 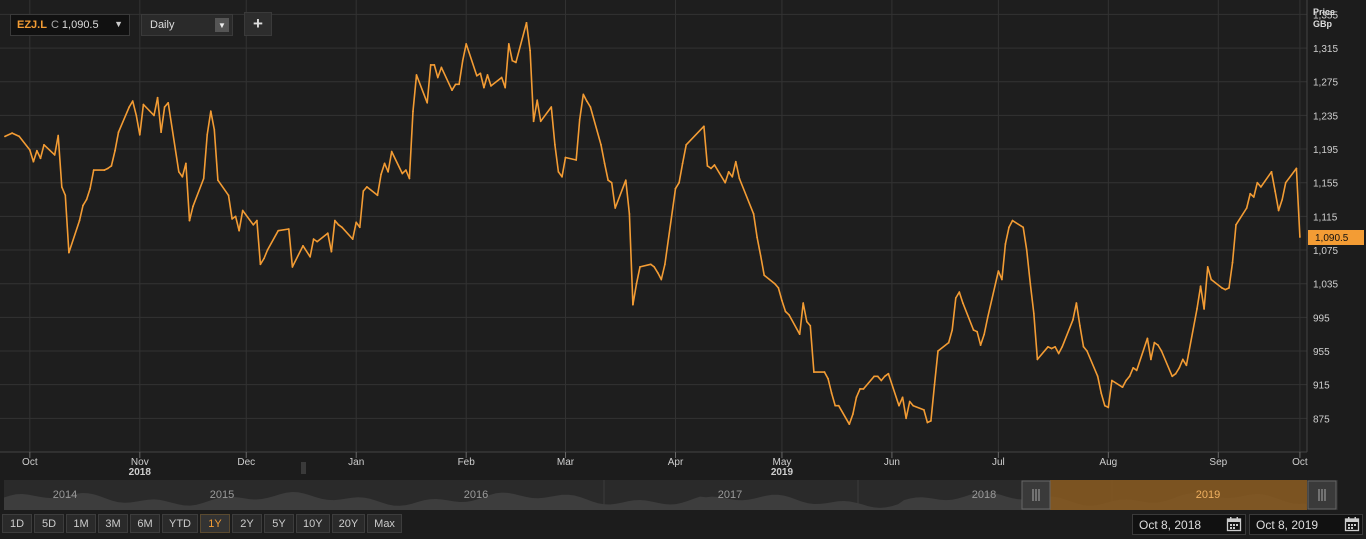 What do you see at coordinates (81, 523) in the screenshot?
I see `range-button-1m: 1M` at bounding box center [81, 523].